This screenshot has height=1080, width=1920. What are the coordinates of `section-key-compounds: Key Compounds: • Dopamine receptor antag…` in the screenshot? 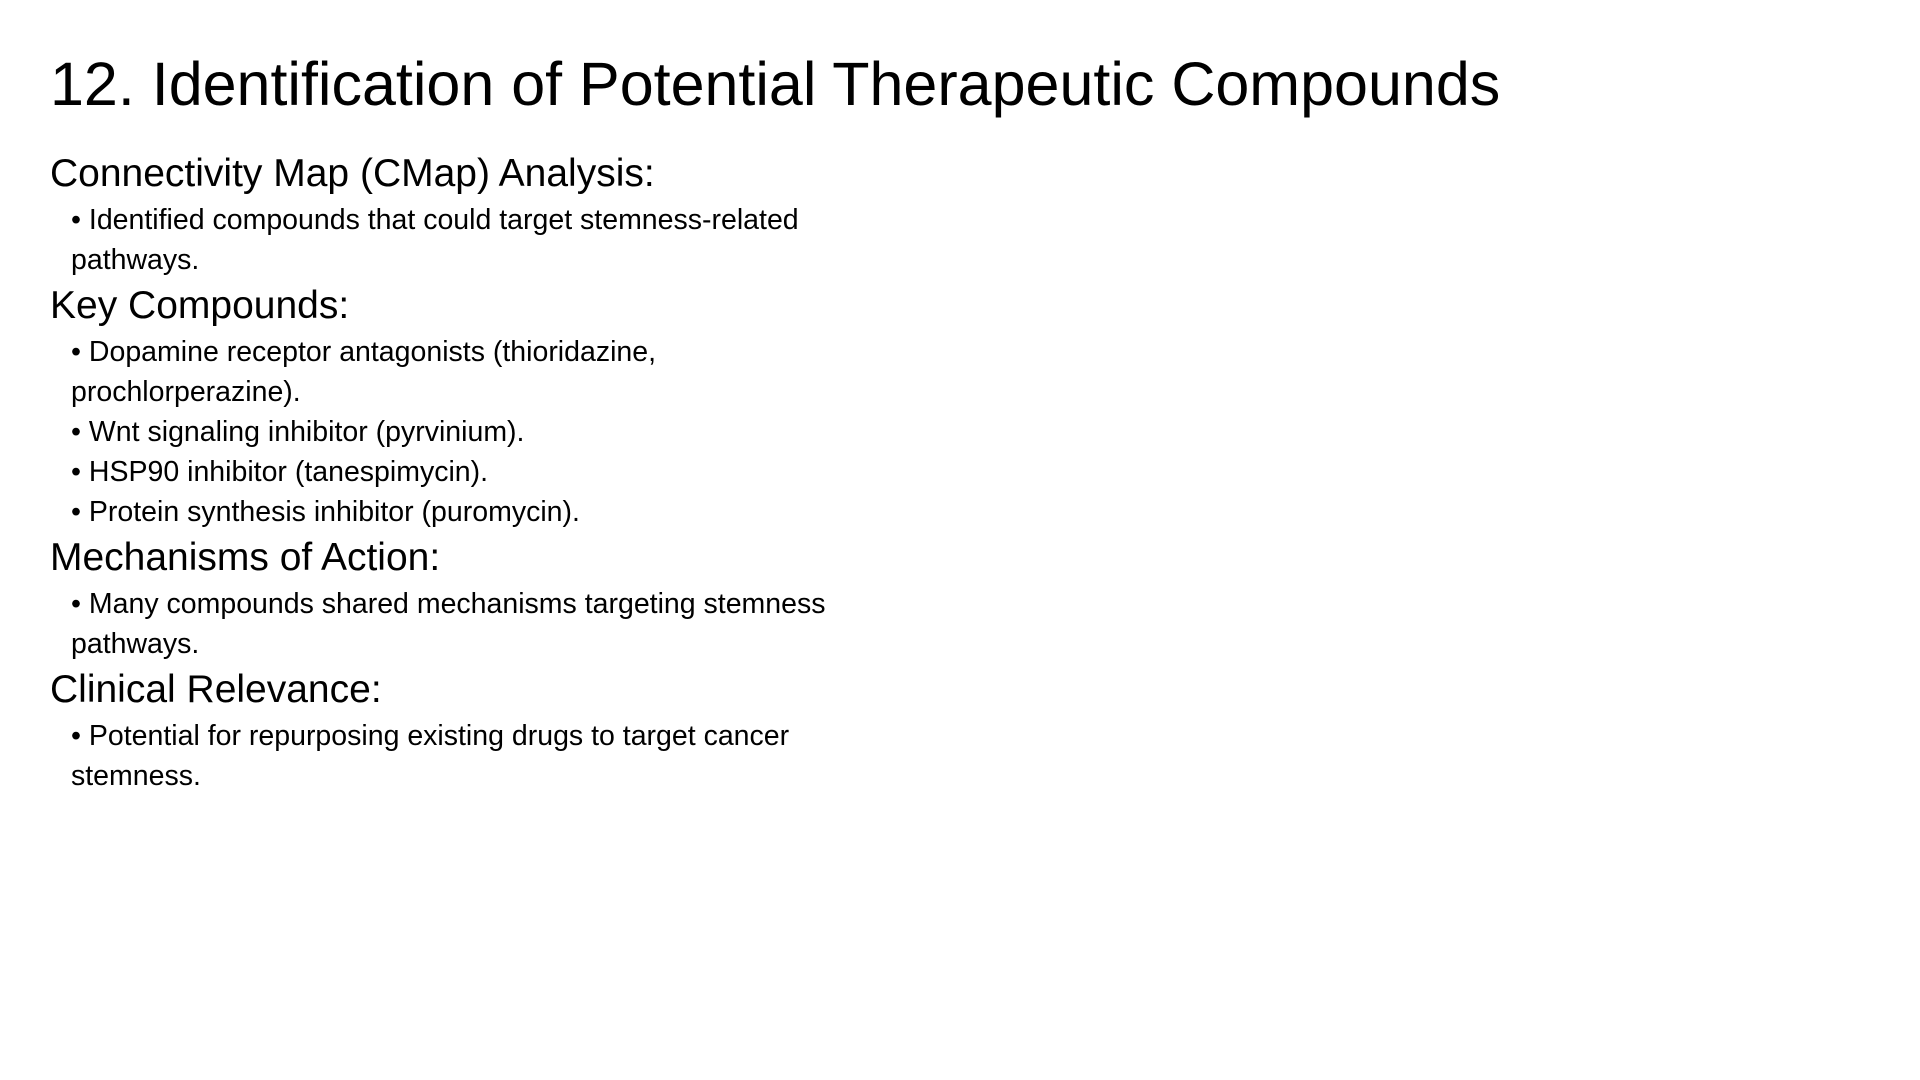 It's located at (470, 406).